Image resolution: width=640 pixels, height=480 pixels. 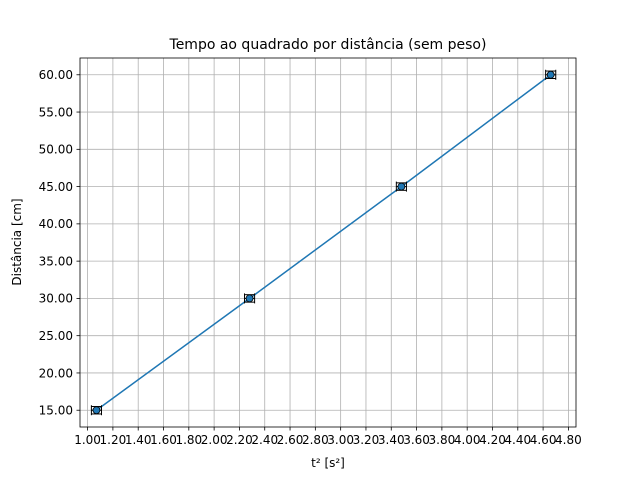 What do you see at coordinates (56, 75) in the screenshot?
I see `y-tick-label: 60.00` at bounding box center [56, 75].